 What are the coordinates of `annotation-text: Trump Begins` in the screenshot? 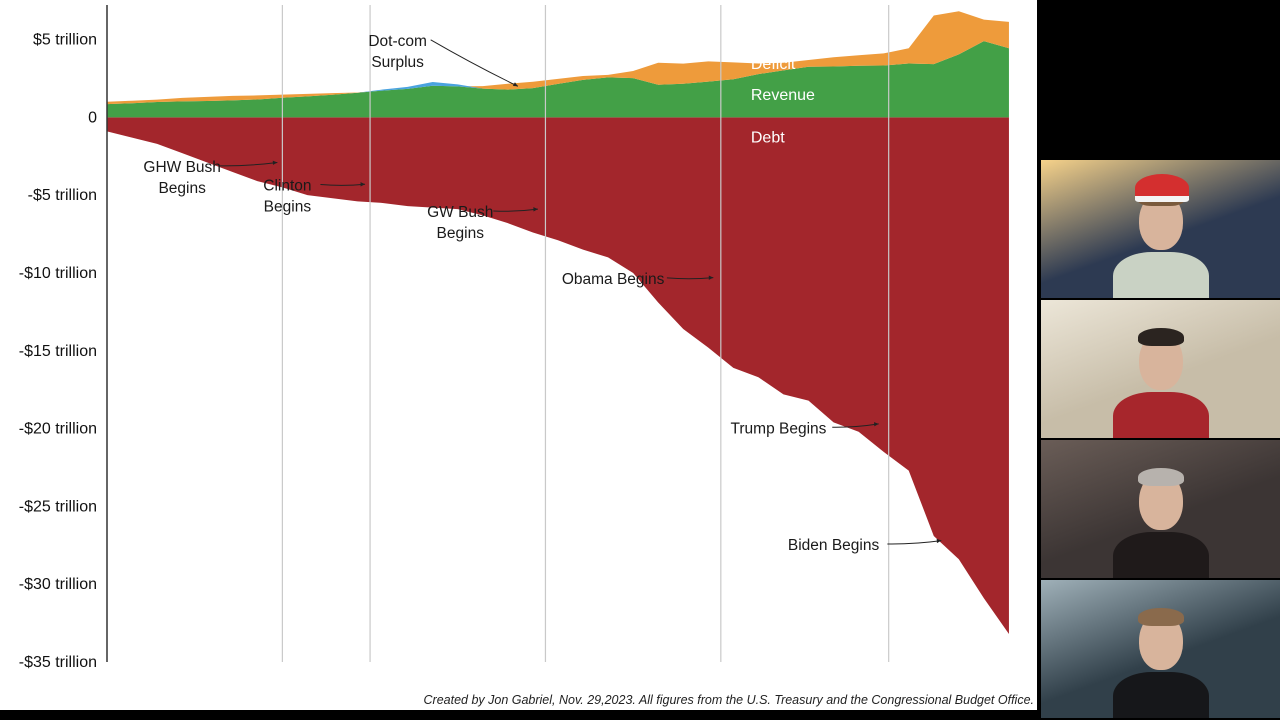 It's located at (778, 428).